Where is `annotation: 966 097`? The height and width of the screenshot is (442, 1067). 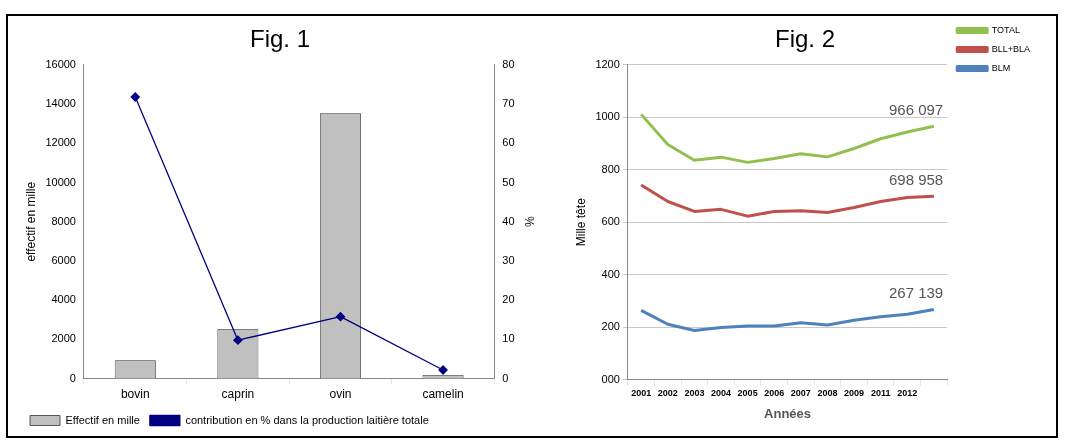 annotation: 966 097 is located at coordinates (916, 109).